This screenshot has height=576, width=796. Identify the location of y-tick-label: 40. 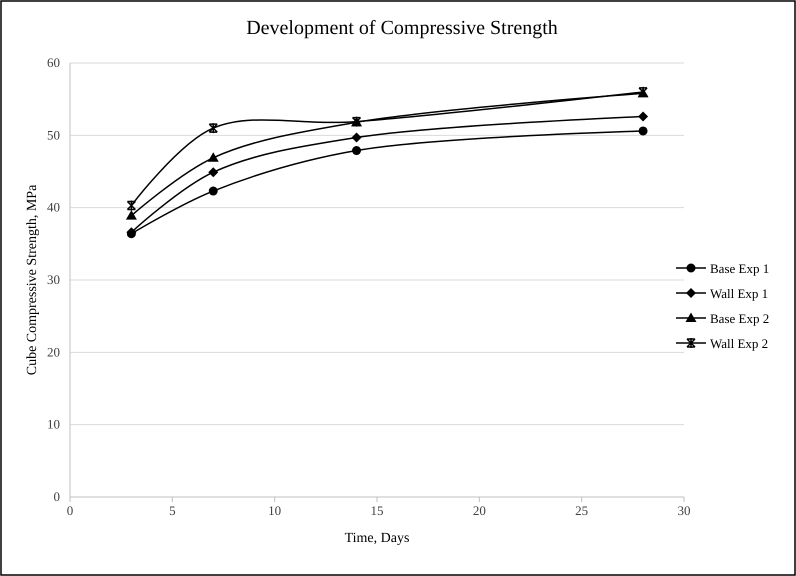
(53, 207).